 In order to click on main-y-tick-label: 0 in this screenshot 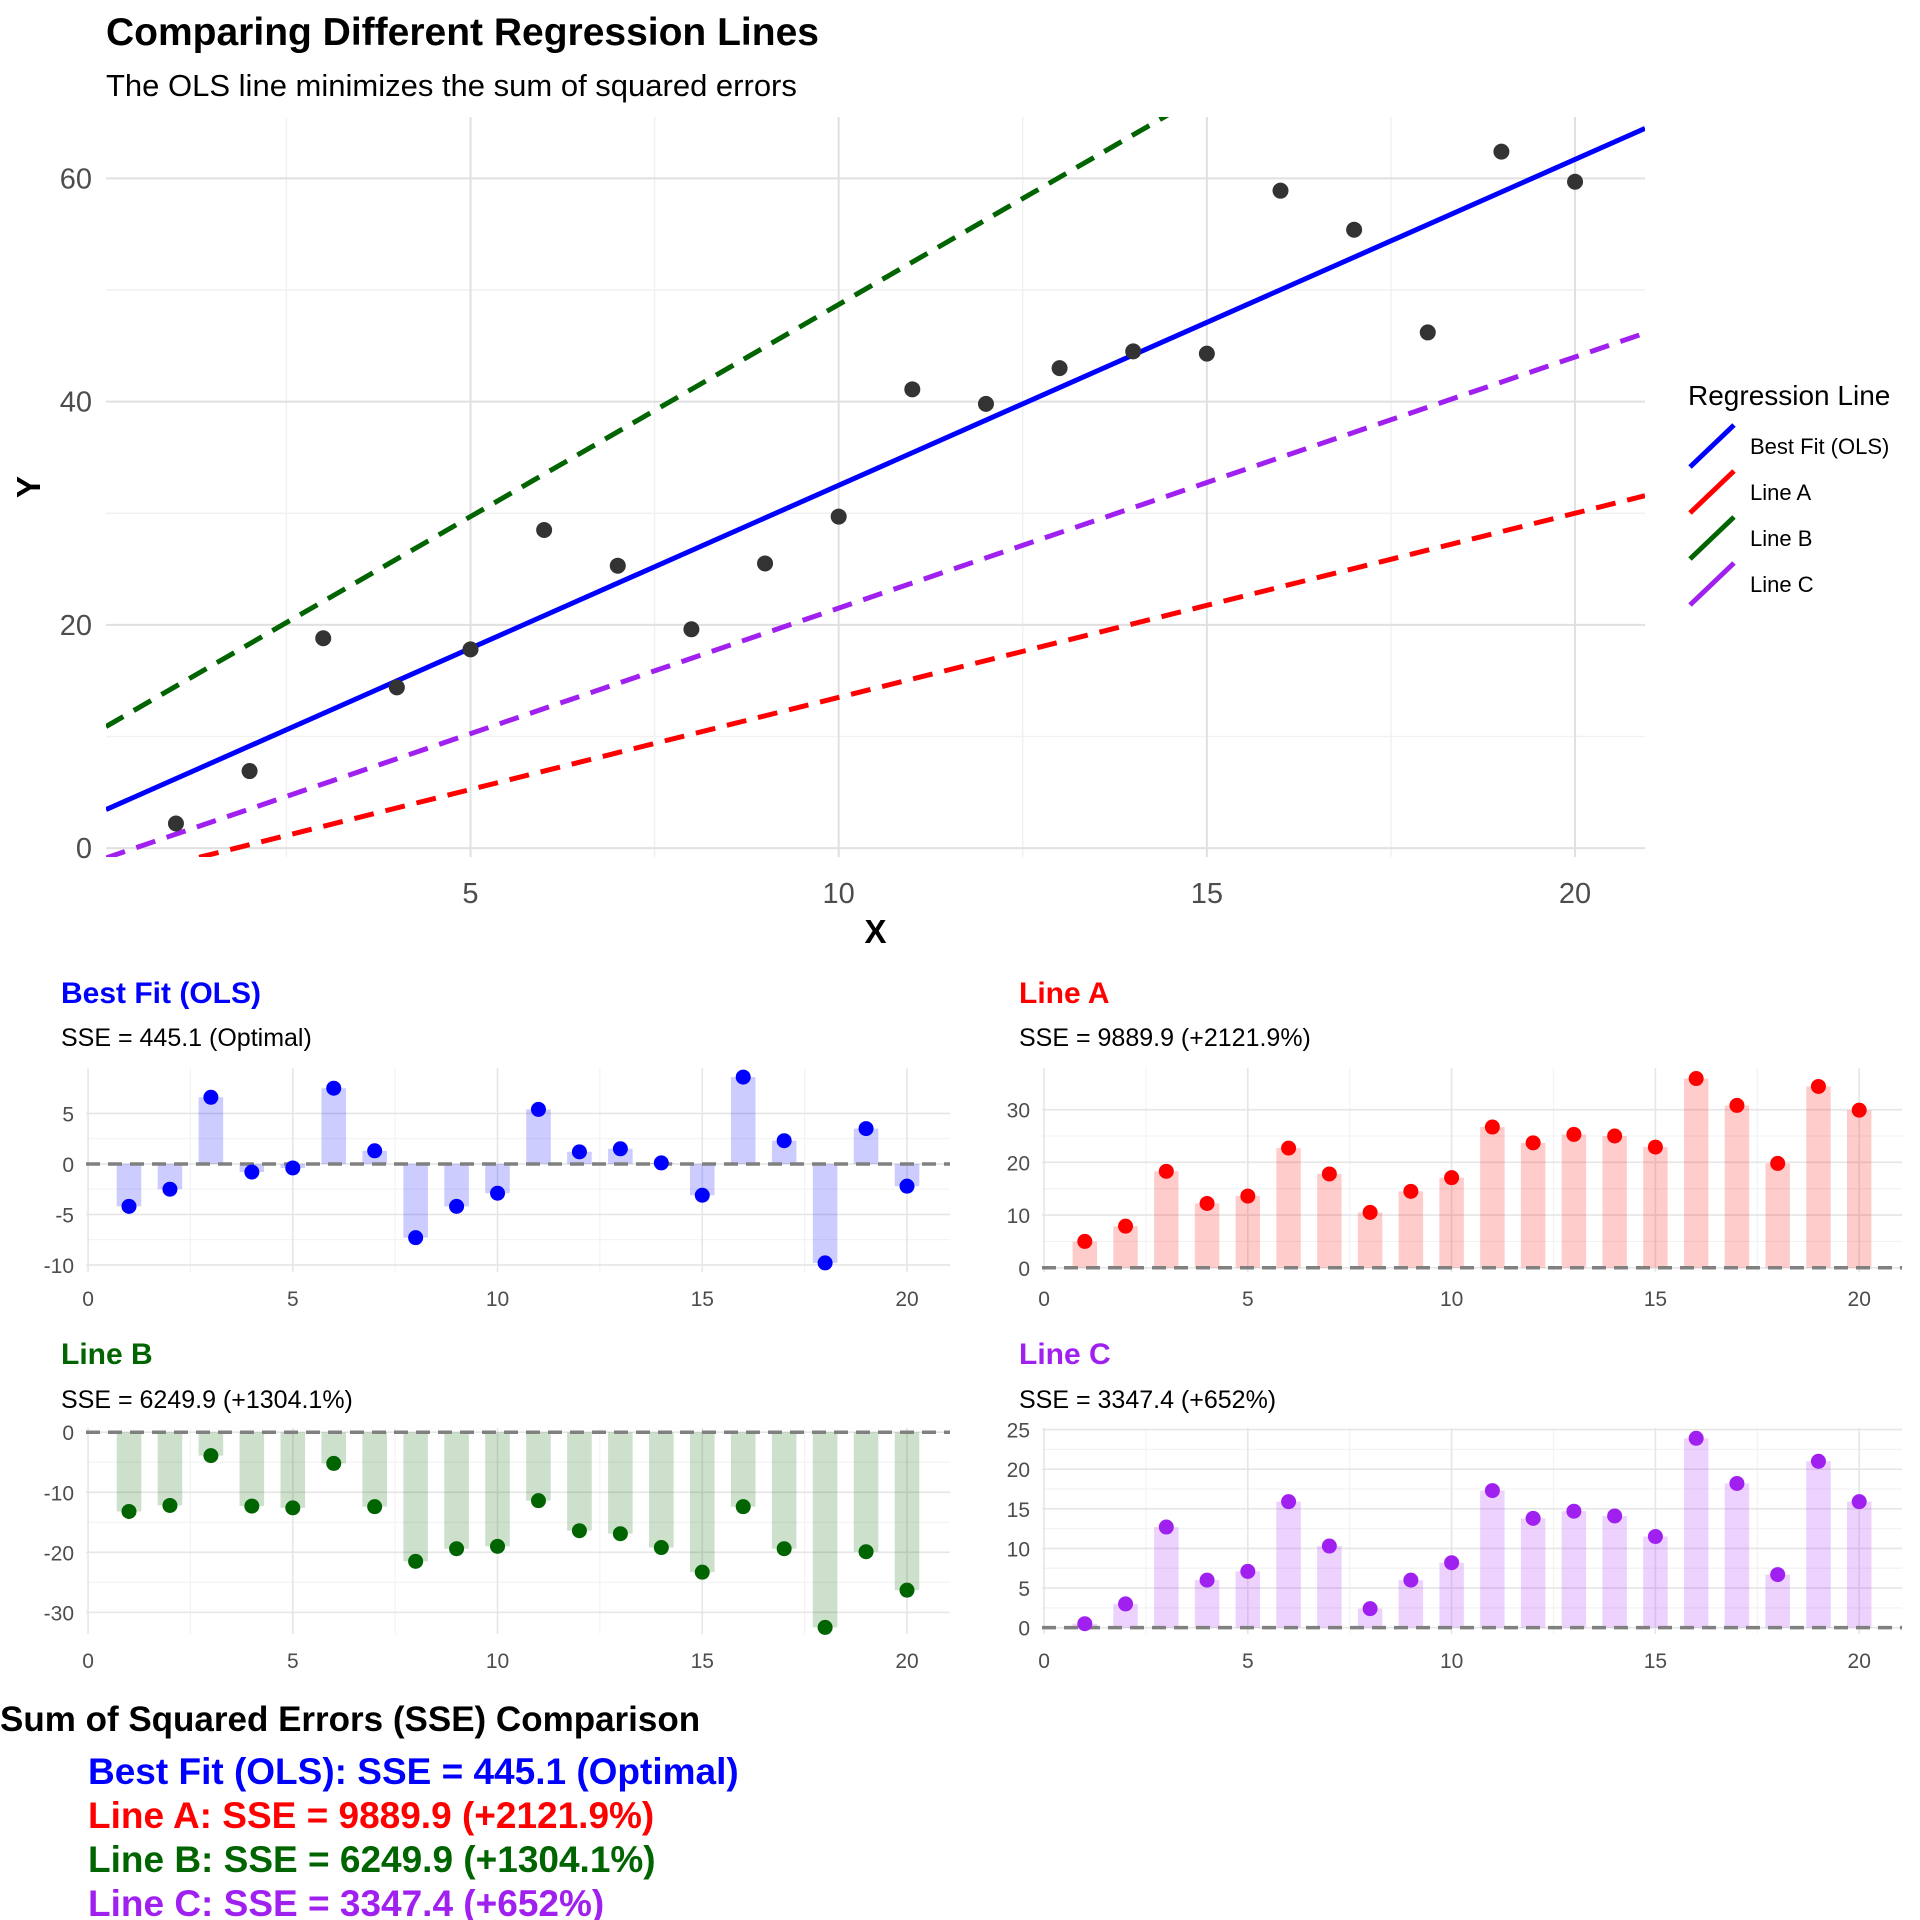, I will do `click(84, 849)`.